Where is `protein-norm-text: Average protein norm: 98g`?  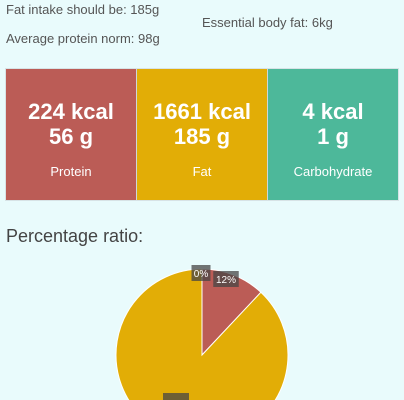
protein-norm-text: Average protein norm: 98g is located at coordinates (83, 38).